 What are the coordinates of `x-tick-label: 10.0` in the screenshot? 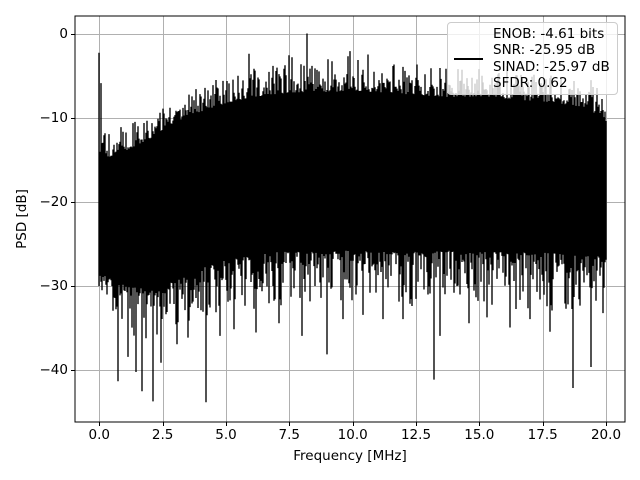 It's located at (352, 435).